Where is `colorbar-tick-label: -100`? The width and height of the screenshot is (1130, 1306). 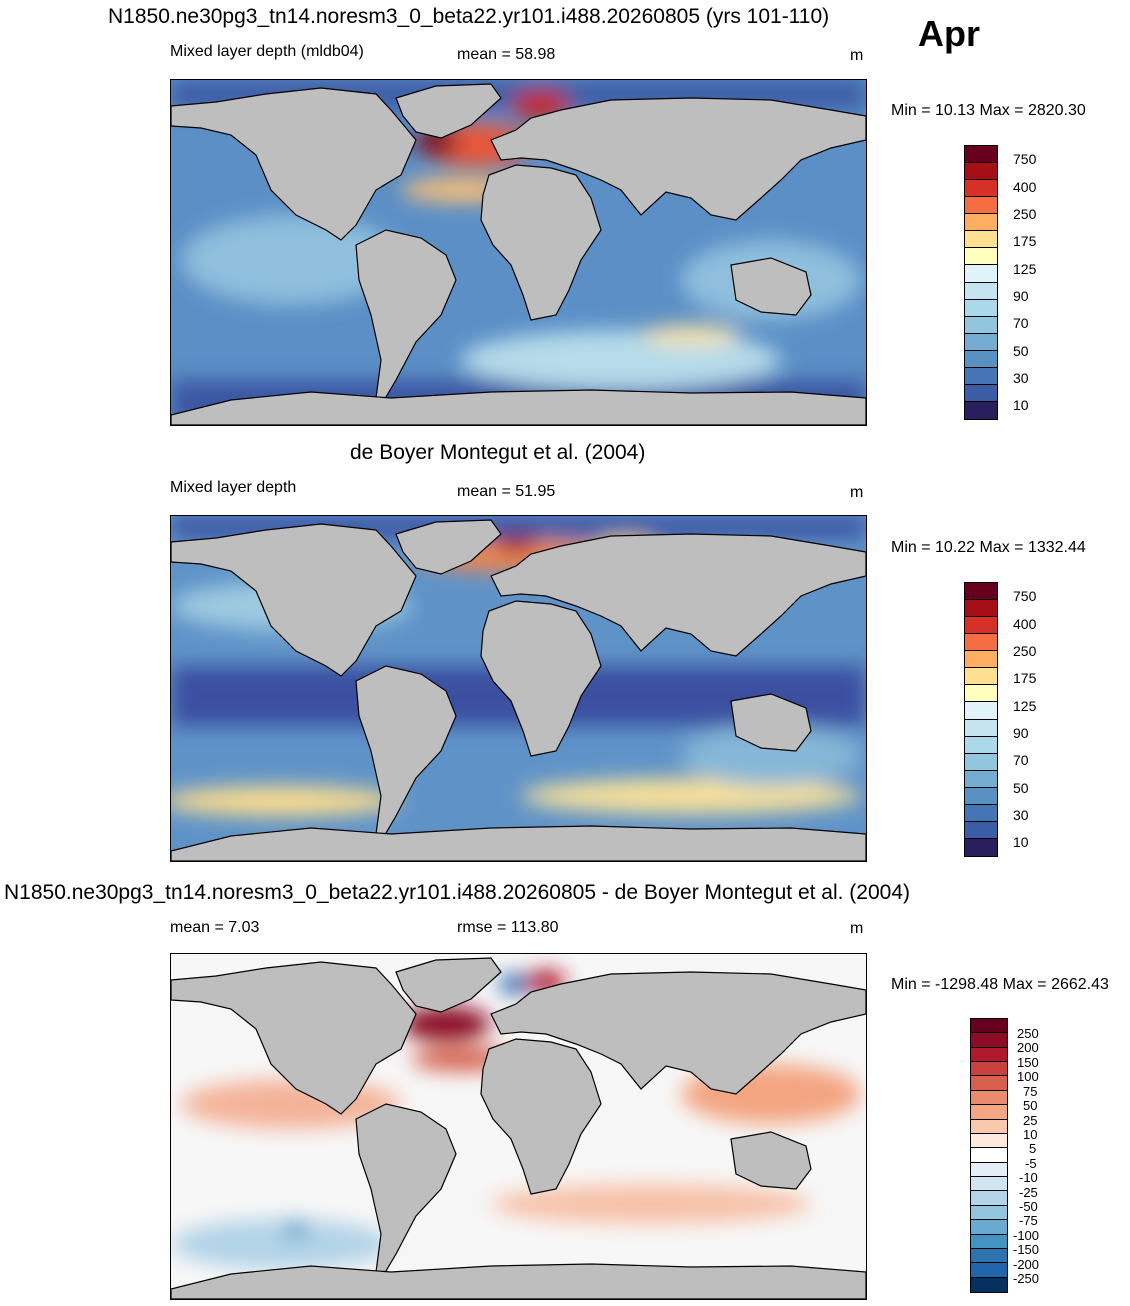 colorbar-tick-label: -100 is located at coordinates (1026, 1235).